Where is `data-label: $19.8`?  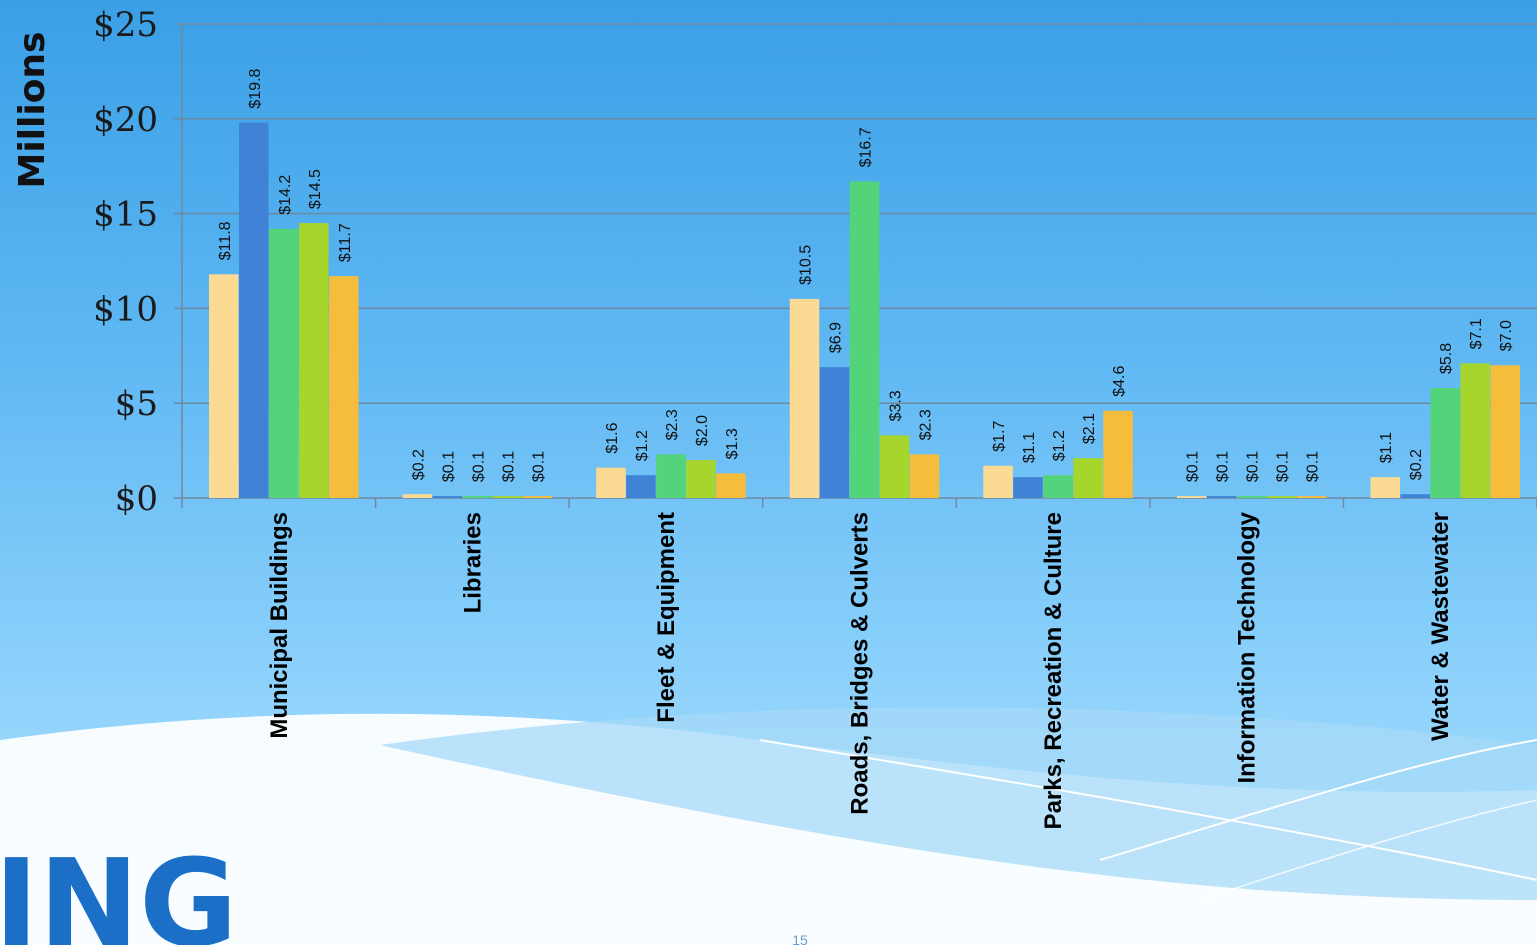 data-label: $19.8 is located at coordinates (255, 88).